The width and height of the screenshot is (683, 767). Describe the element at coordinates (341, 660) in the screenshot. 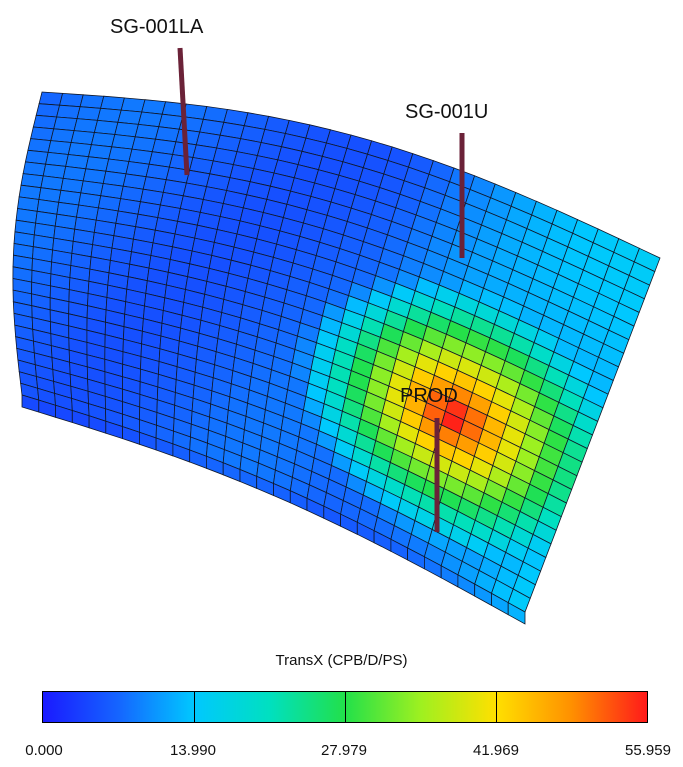

I see `colorbar-title: TransX (CPB/D/PS)` at that location.